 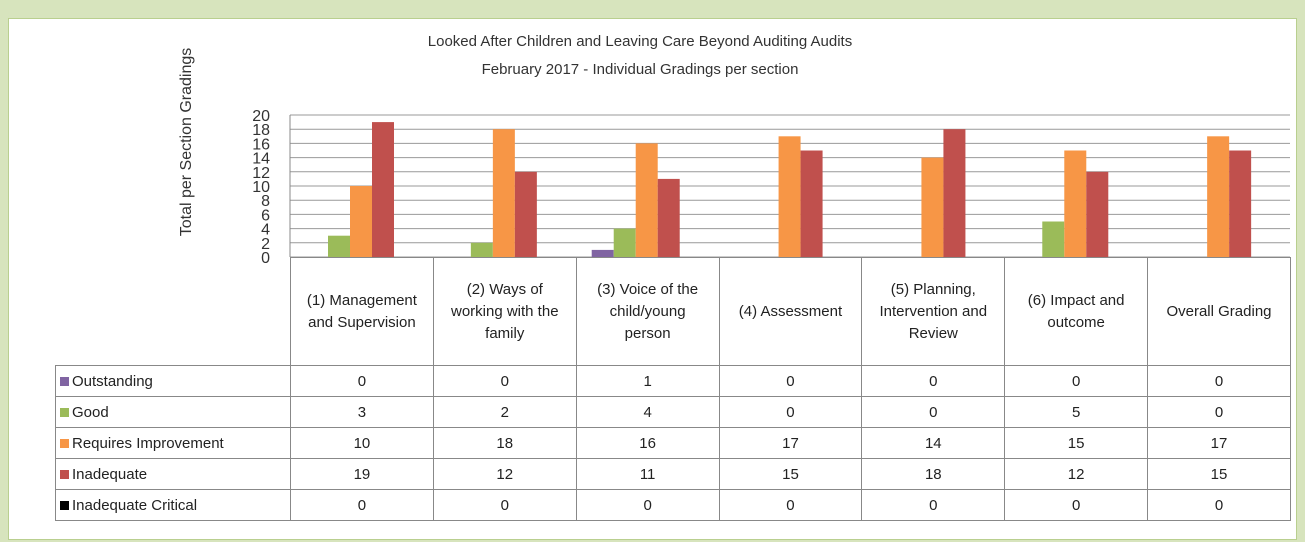 I want to click on table-row: Good 3 2 4 0 0 5 0, so click(x=673, y=412).